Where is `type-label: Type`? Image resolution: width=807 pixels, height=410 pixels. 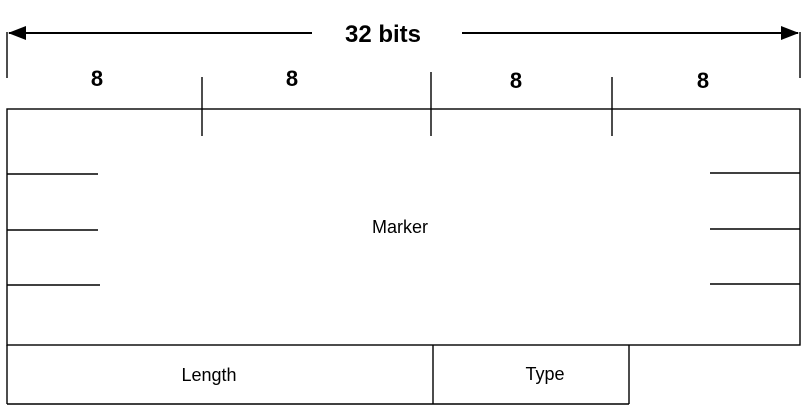 type-label: Type is located at coordinates (544, 374).